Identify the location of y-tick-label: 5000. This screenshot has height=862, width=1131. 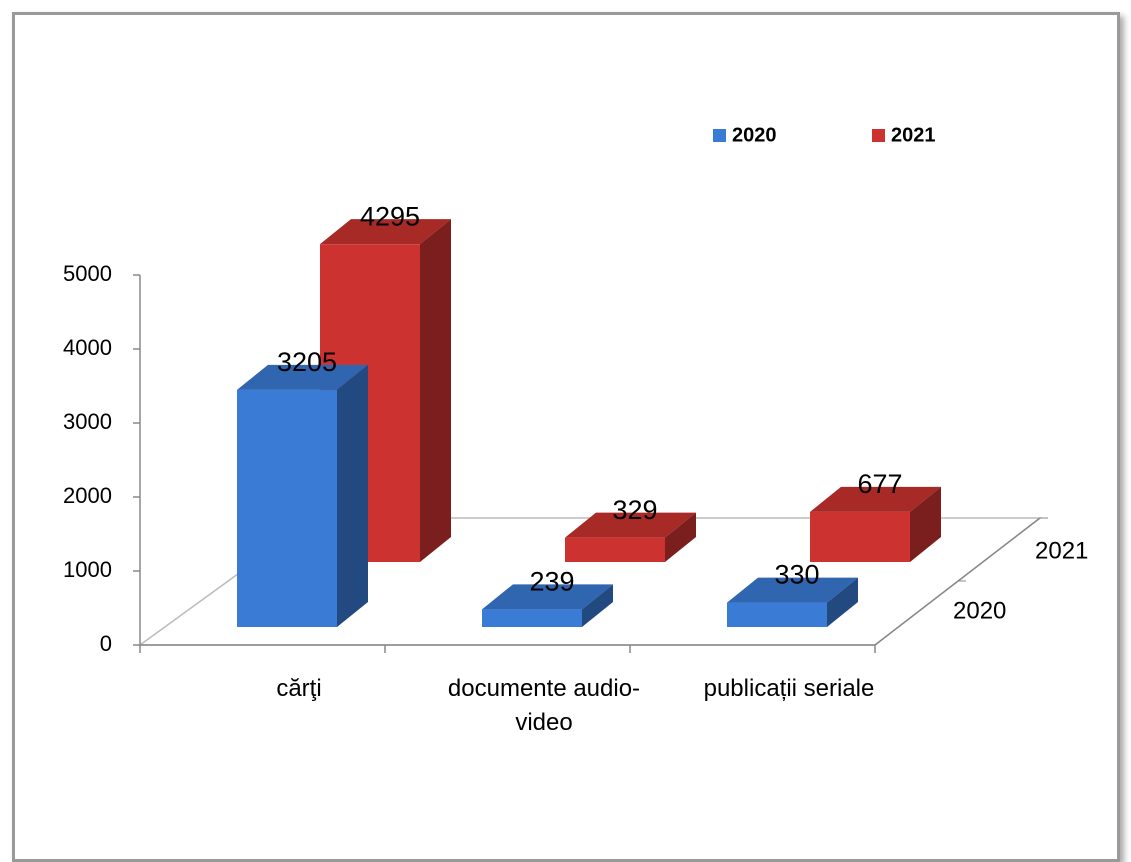
(87, 273).